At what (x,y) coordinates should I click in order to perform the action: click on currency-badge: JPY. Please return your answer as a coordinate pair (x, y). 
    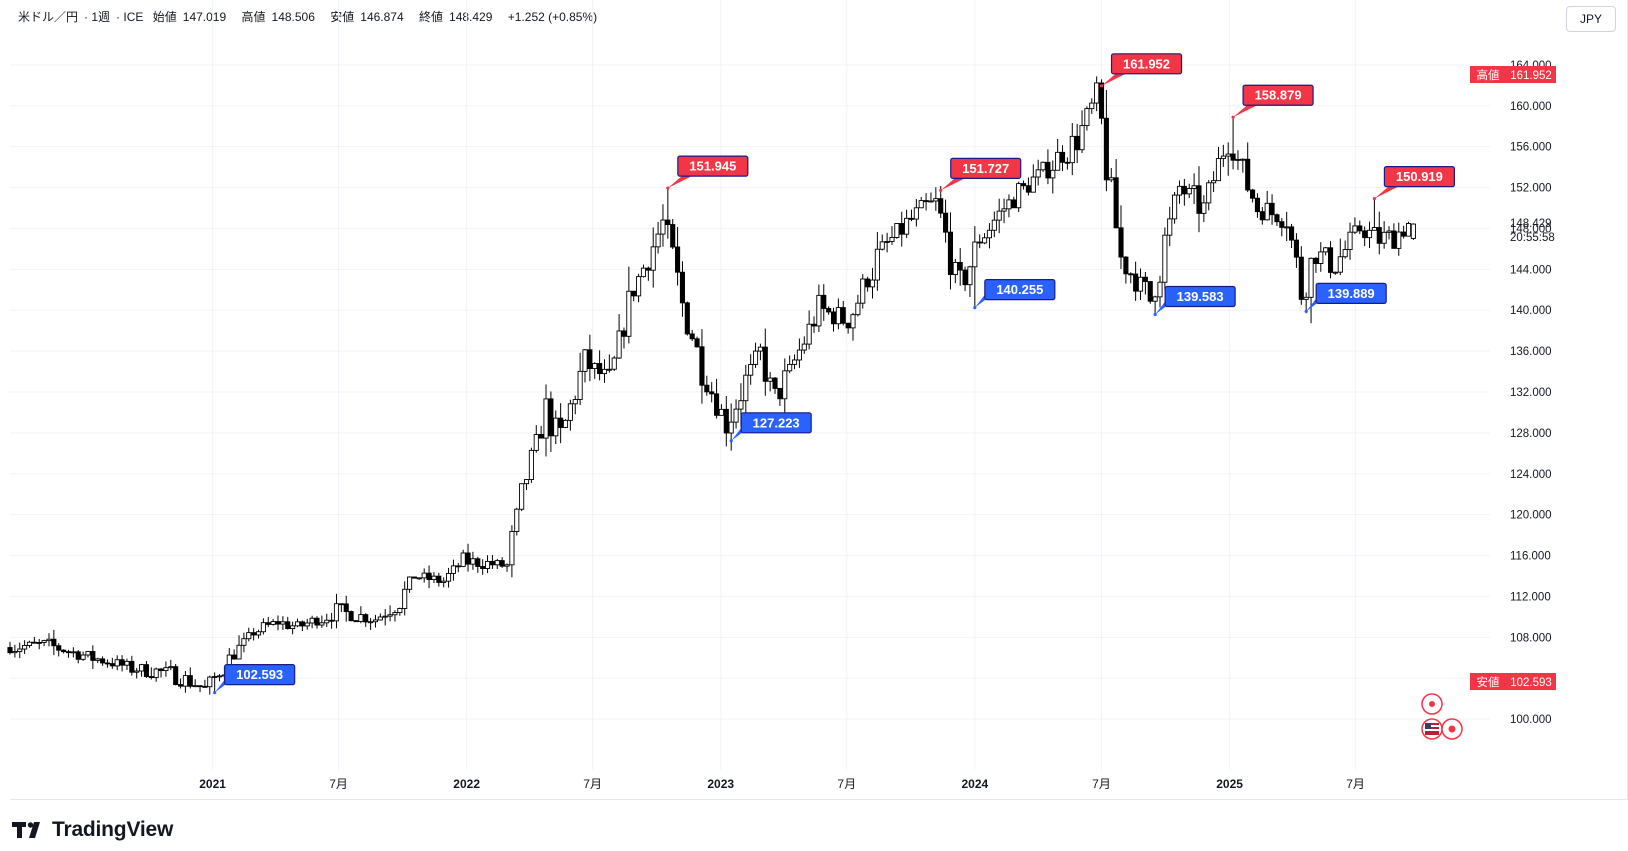
    Looking at the image, I should click on (1591, 19).